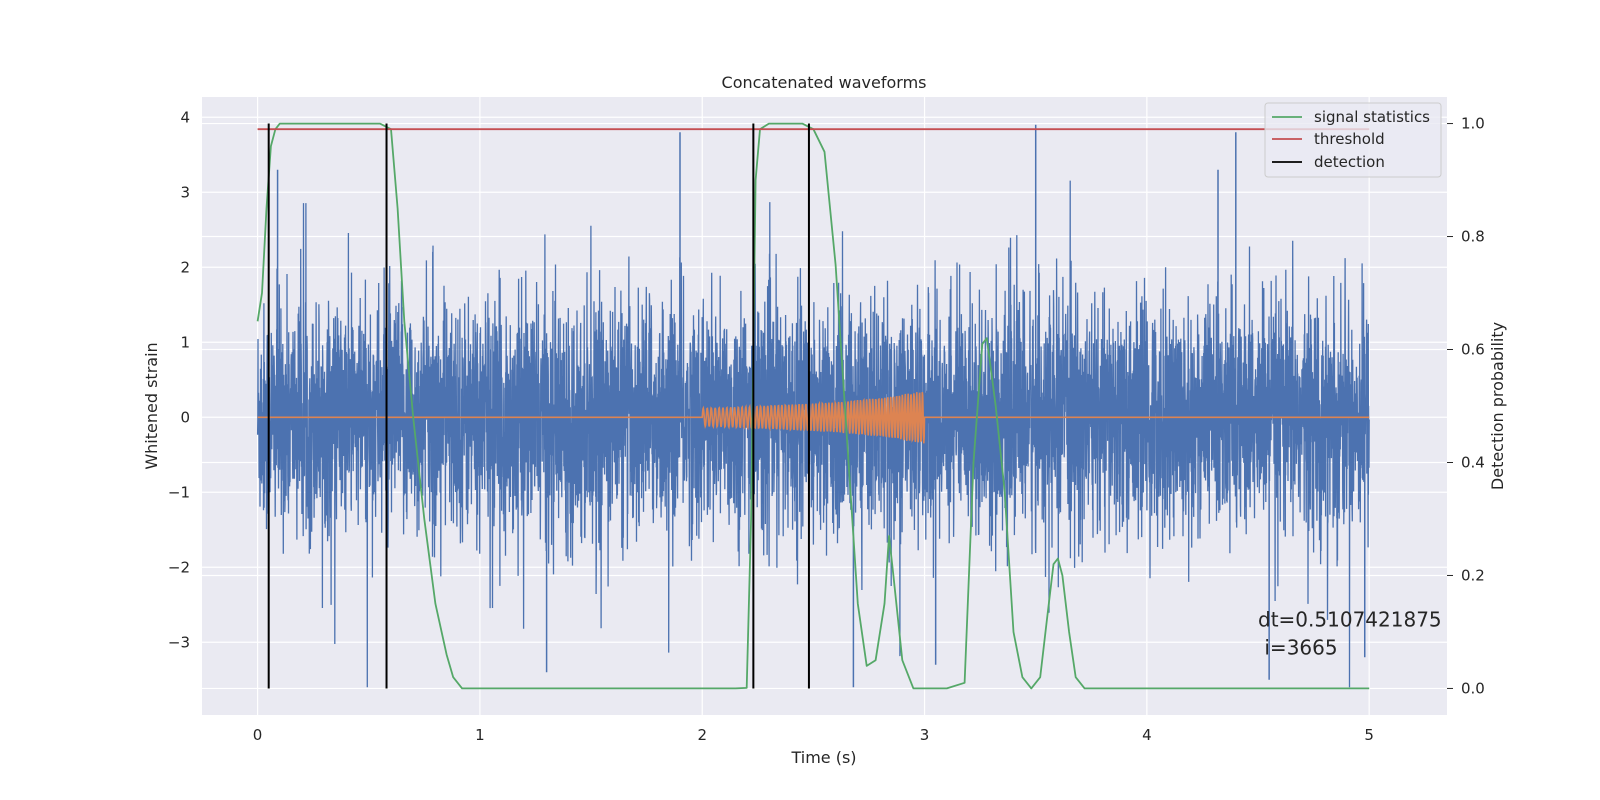 The height and width of the screenshot is (800, 1600). What do you see at coordinates (1497, 406) in the screenshot?
I see `y2-axis-label: Detection probability` at bounding box center [1497, 406].